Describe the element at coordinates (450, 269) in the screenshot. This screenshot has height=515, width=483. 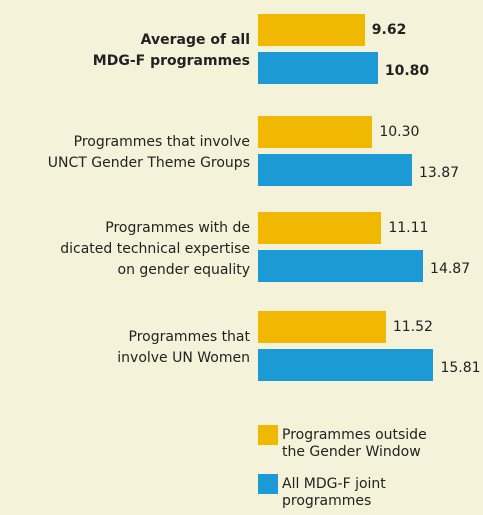
I see `value-label: 14.87` at that location.